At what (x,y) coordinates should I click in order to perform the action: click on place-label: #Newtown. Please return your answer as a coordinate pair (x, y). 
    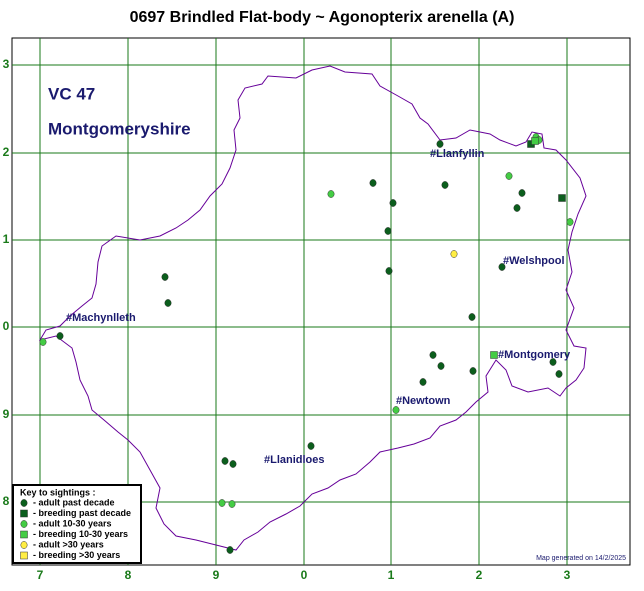
    Looking at the image, I should click on (423, 401).